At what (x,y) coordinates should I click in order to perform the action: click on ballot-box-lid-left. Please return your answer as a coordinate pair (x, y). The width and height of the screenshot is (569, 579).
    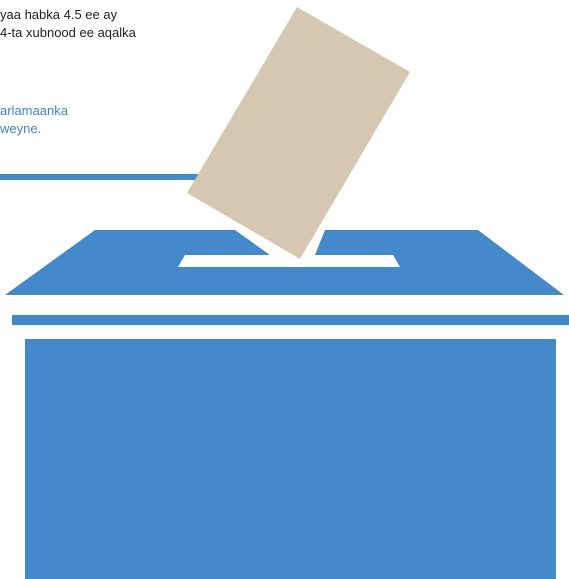
    Looking at the image, I should click on (284, 262).